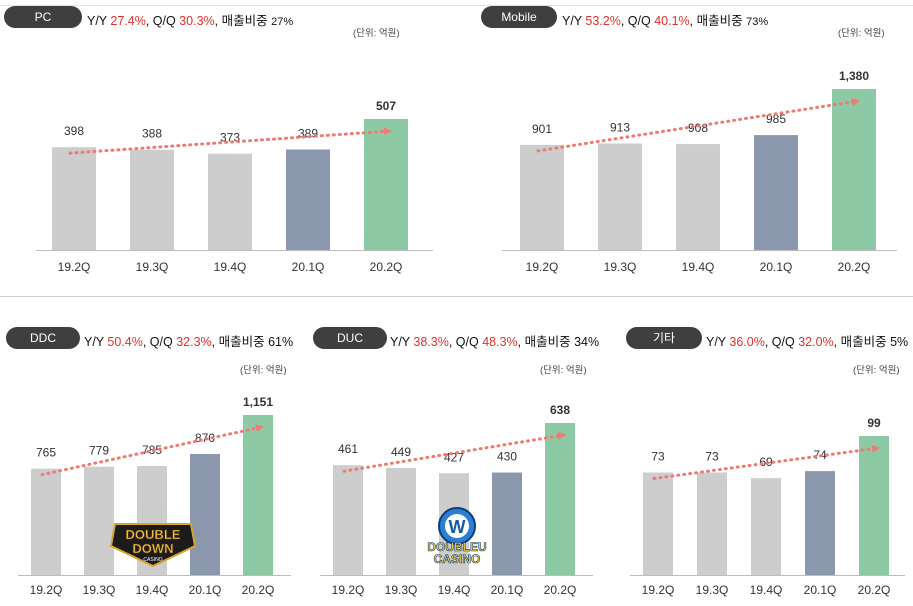 The height and width of the screenshot is (606, 913). What do you see at coordinates (560, 410) in the screenshot?
I see `bar-value-label: 638` at bounding box center [560, 410].